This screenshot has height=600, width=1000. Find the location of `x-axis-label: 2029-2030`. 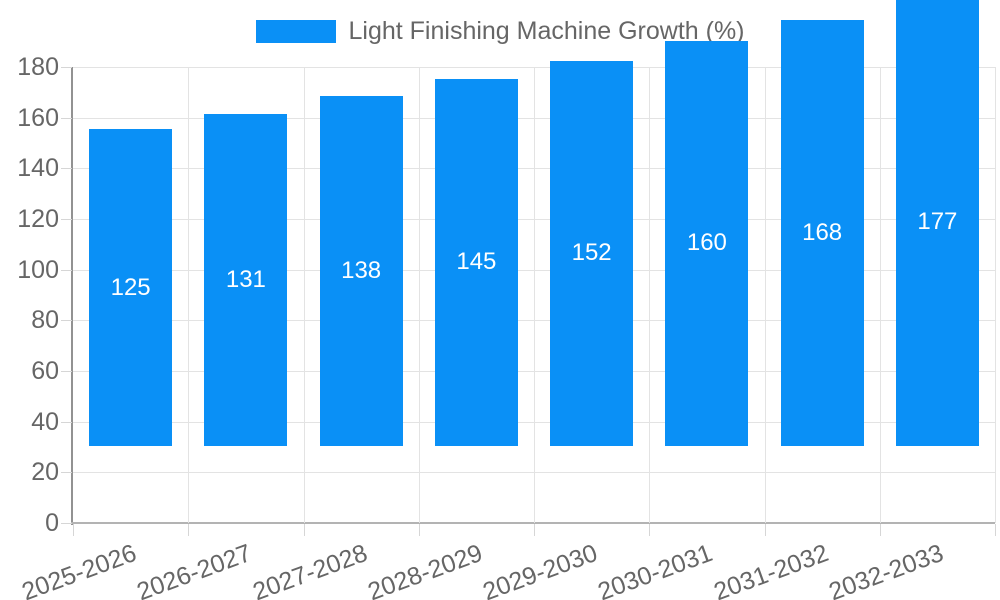

x-axis-label: 2029-2030 is located at coordinates (540, 569).